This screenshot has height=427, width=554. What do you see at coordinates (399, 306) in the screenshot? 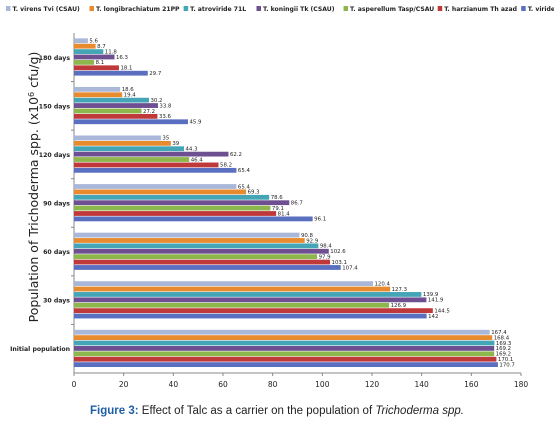
I see `bar-value-label: 126.9` at bounding box center [399, 306].